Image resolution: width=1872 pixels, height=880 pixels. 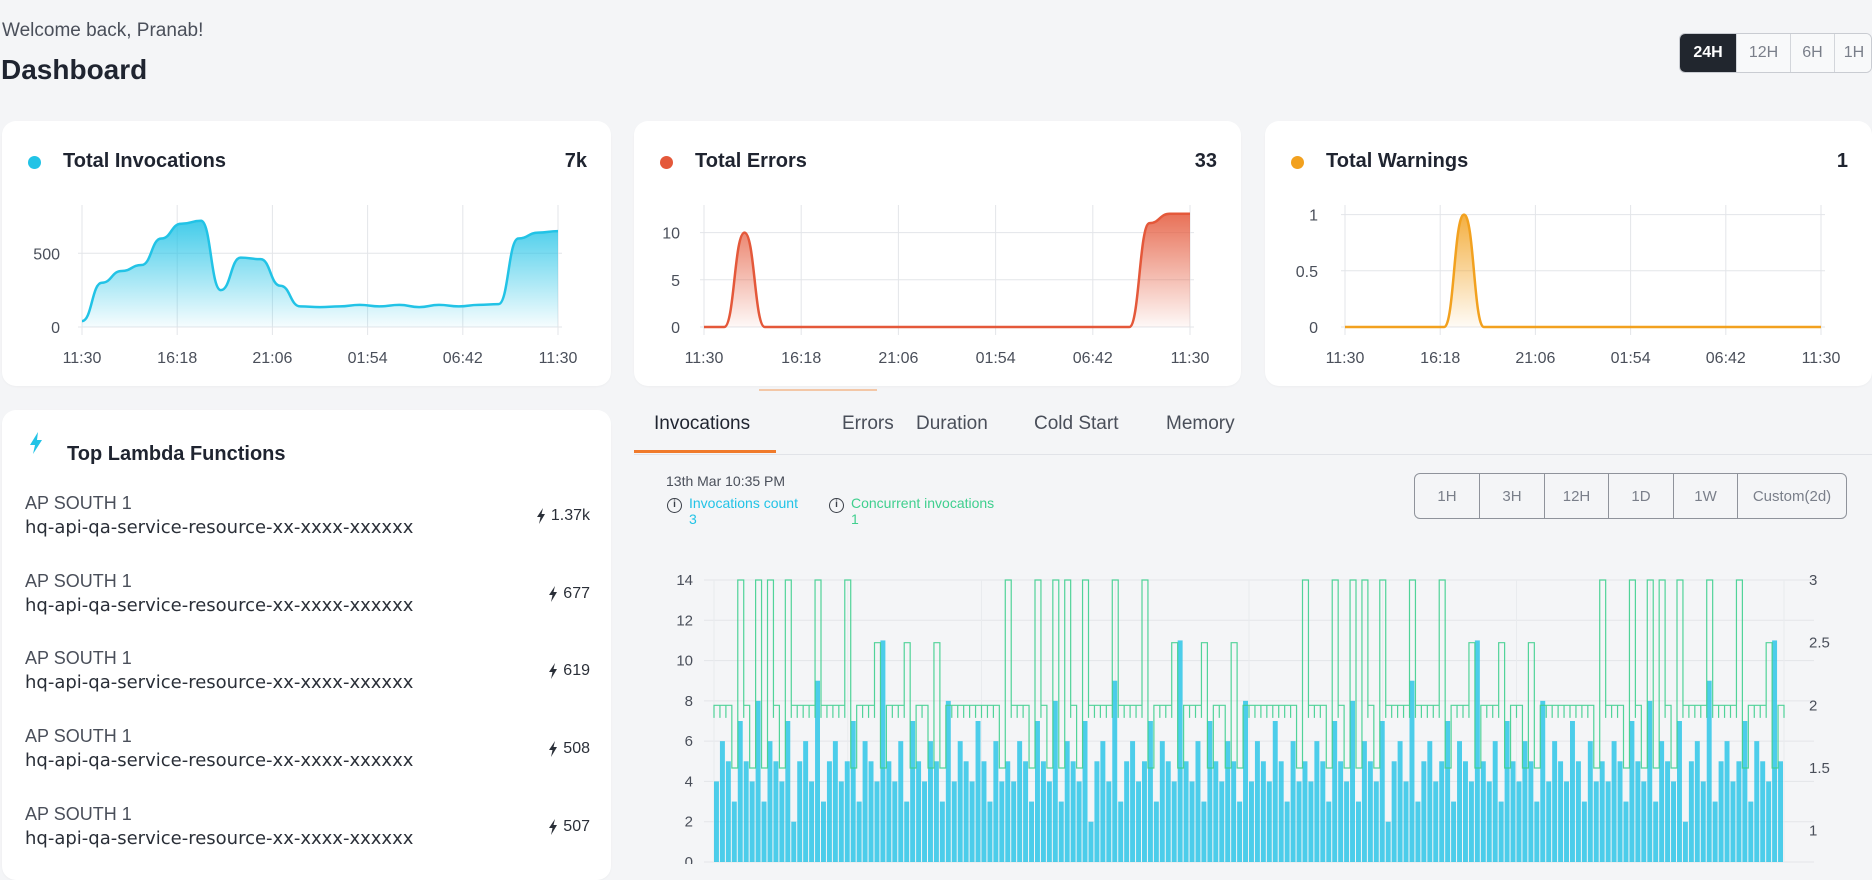 What do you see at coordinates (1297, 162) in the screenshot?
I see `warnings-dot-icon` at bounding box center [1297, 162].